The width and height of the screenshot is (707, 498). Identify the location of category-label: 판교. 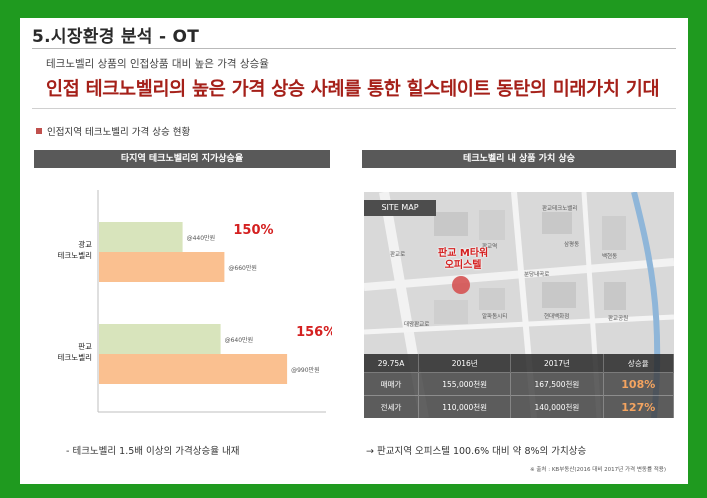
(85, 346).